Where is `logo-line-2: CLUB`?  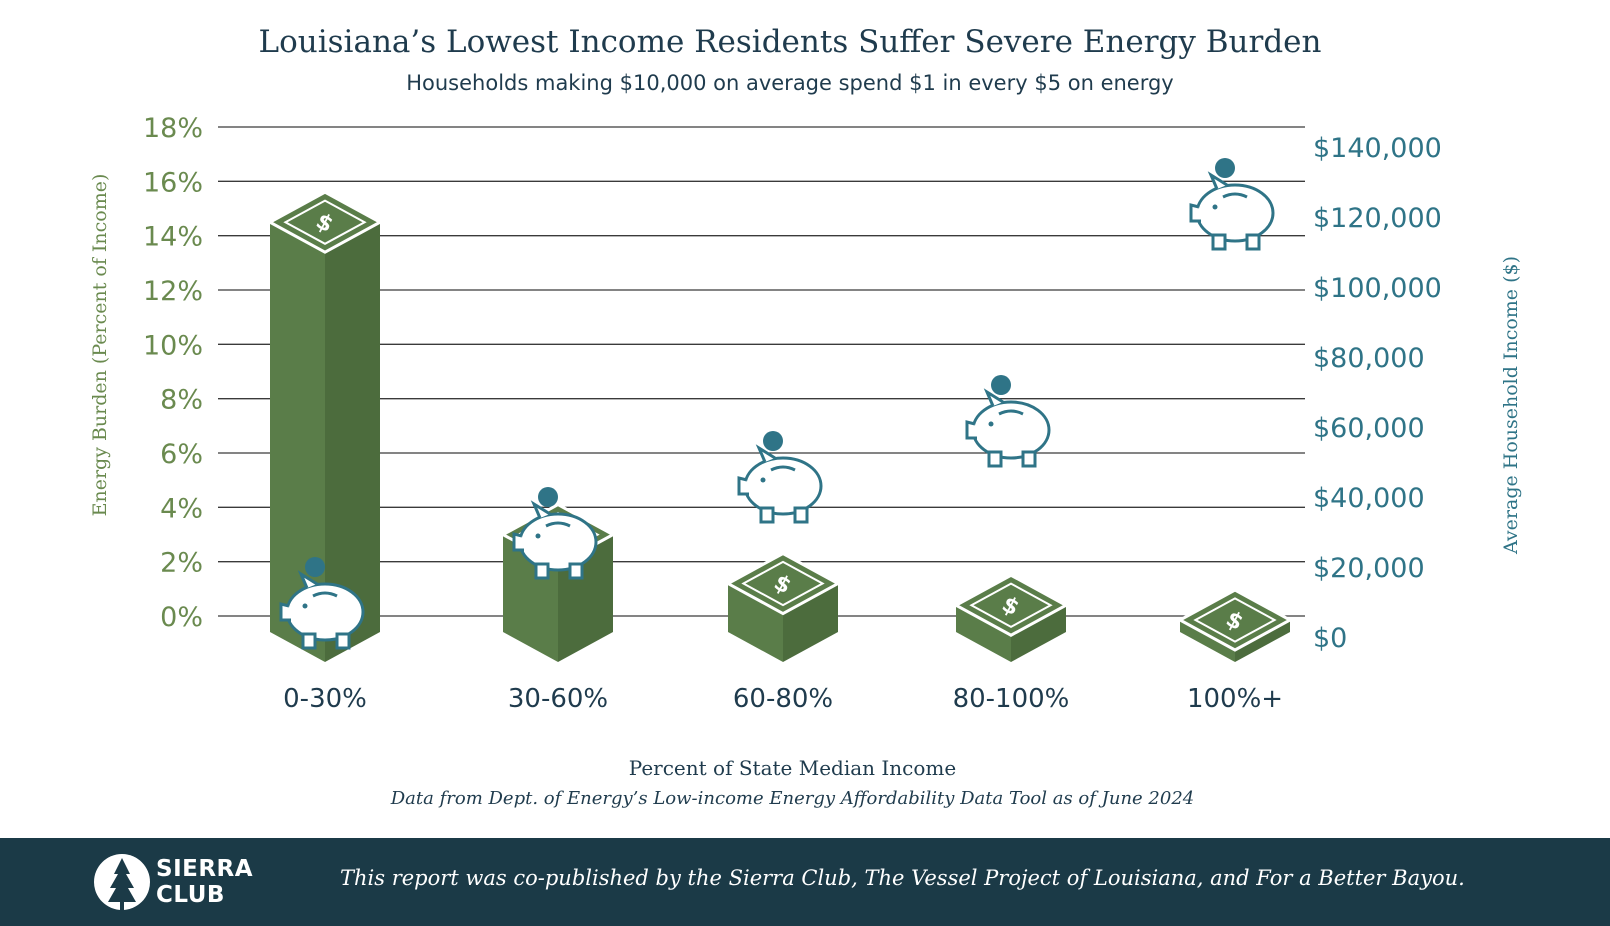
logo-line-2: CLUB is located at coordinates (190, 895).